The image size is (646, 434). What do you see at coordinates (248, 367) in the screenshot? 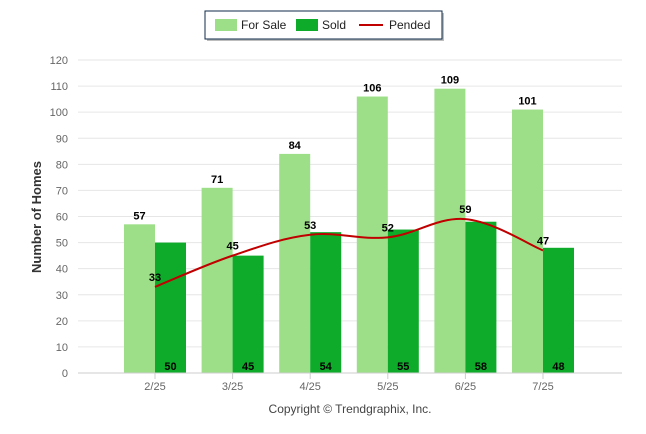
I see `sold-value-label: 45` at bounding box center [248, 367].